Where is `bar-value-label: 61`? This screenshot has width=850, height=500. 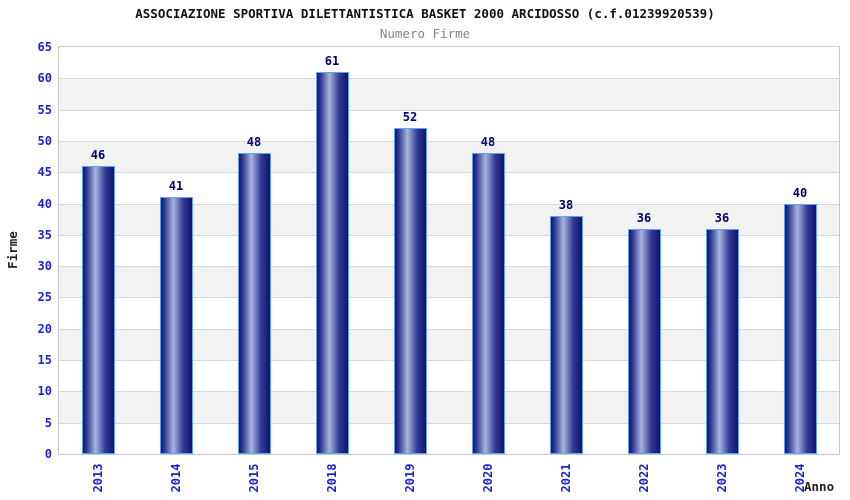 bar-value-label: 61 is located at coordinates (332, 61).